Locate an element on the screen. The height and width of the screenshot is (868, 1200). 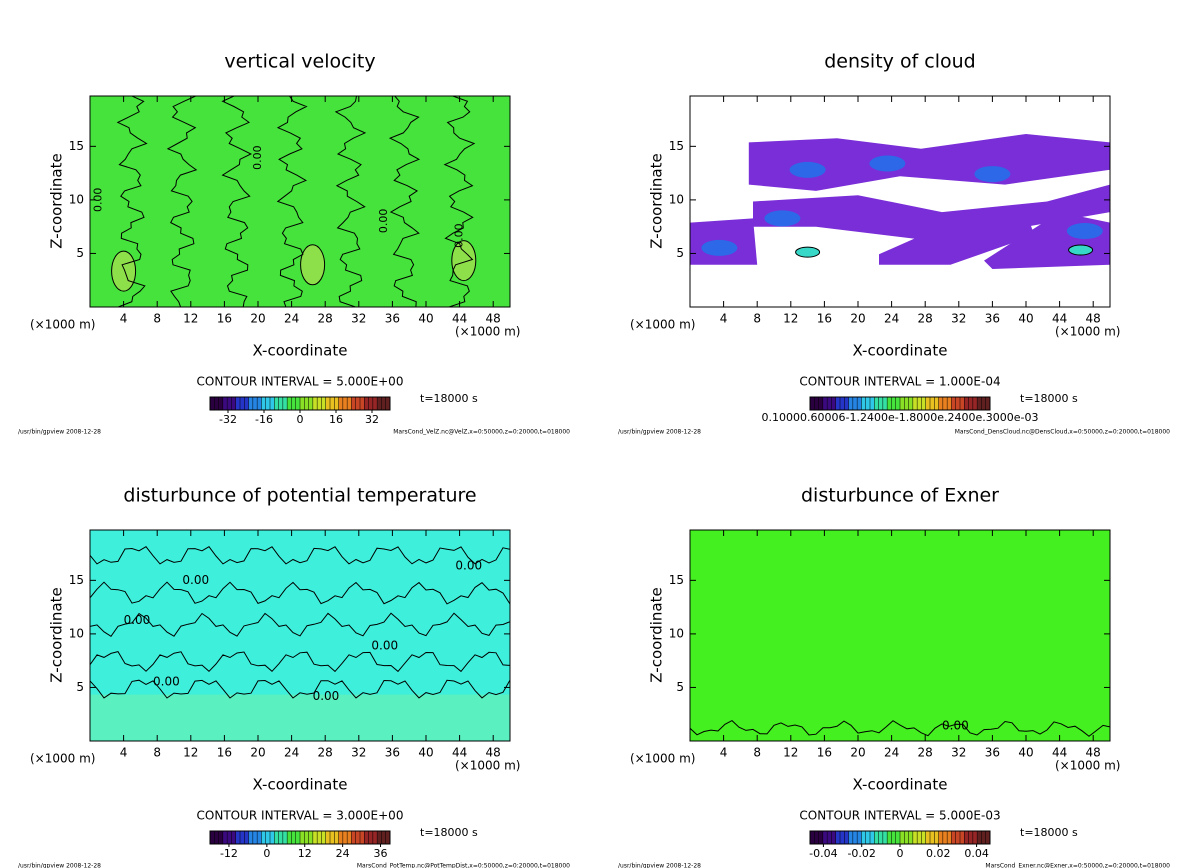
panel-title: disturbunce of potential temperature is located at coordinates (299, 496).